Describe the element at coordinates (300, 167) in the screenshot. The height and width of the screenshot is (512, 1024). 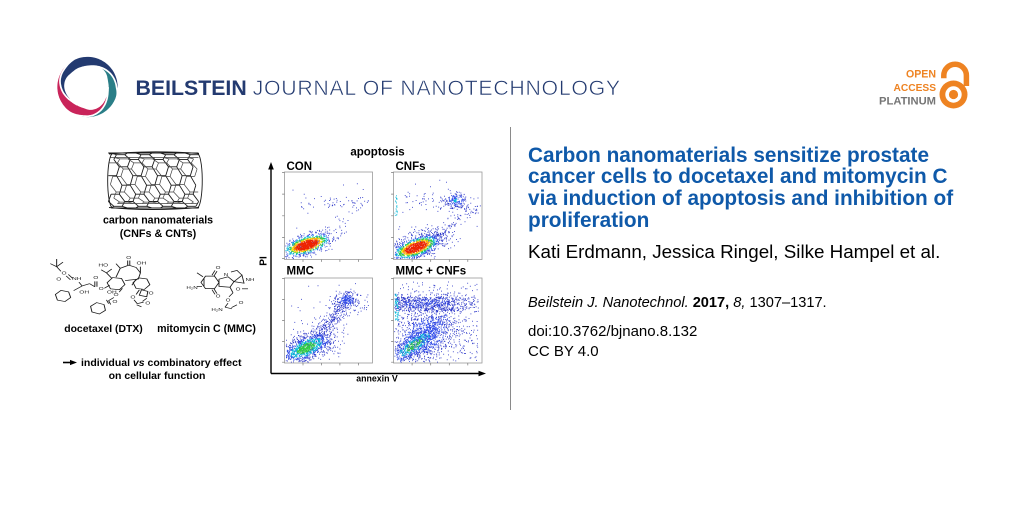
I see `svg-text: CON` at that location.